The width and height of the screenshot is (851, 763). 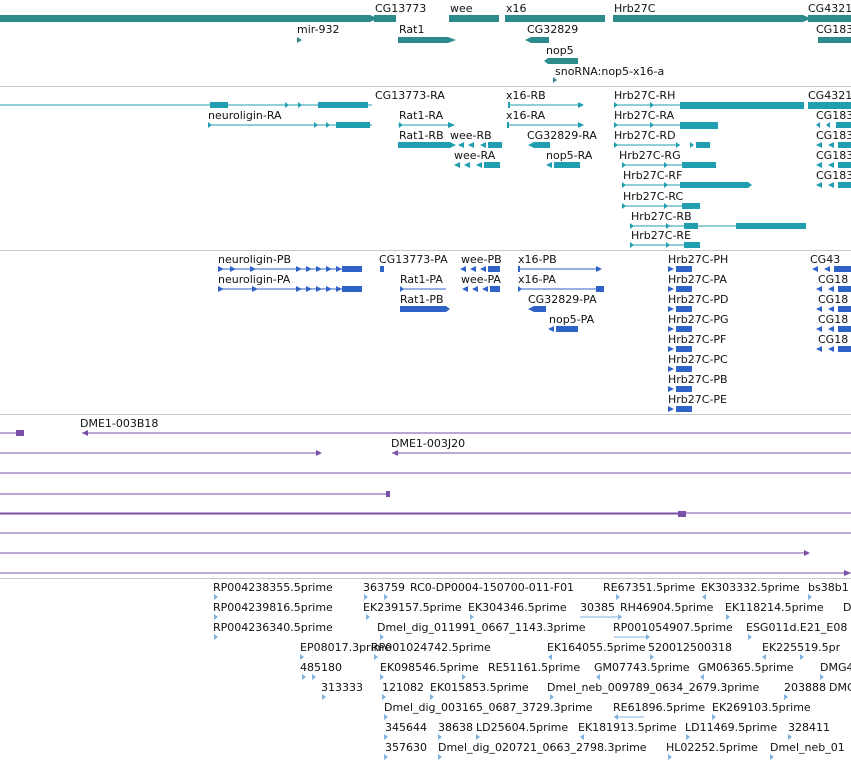 What do you see at coordinates (412, 29) in the screenshot?
I see `gene-label: Rat1` at bounding box center [412, 29].